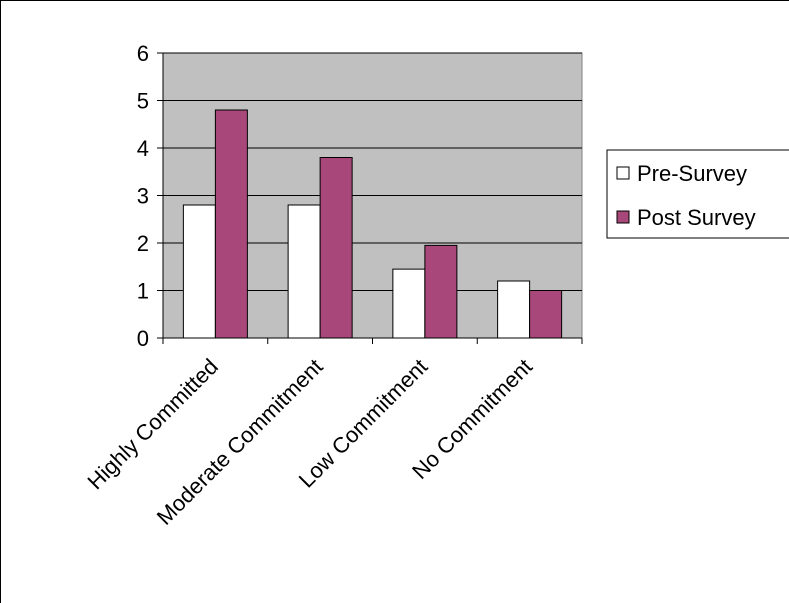  Describe the element at coordinates (143, 53) in the screenshot. I see `y-tick-label: 6` at that location.